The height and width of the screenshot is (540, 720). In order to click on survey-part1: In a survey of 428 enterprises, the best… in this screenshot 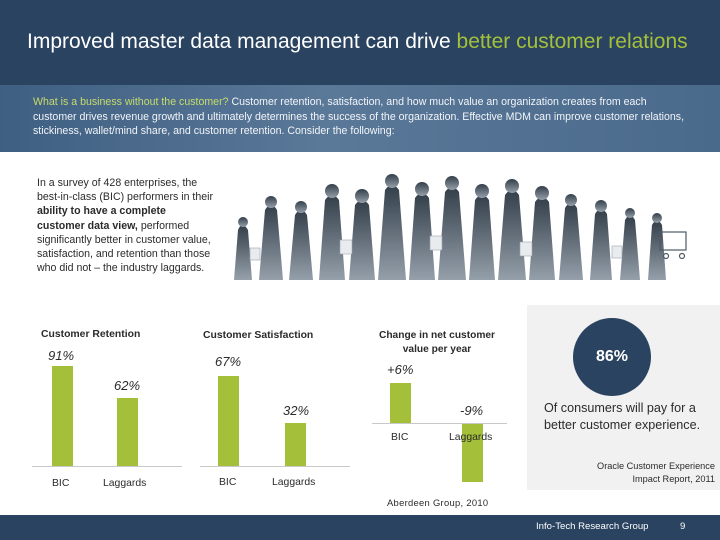, I will do `click(125, 190)`.